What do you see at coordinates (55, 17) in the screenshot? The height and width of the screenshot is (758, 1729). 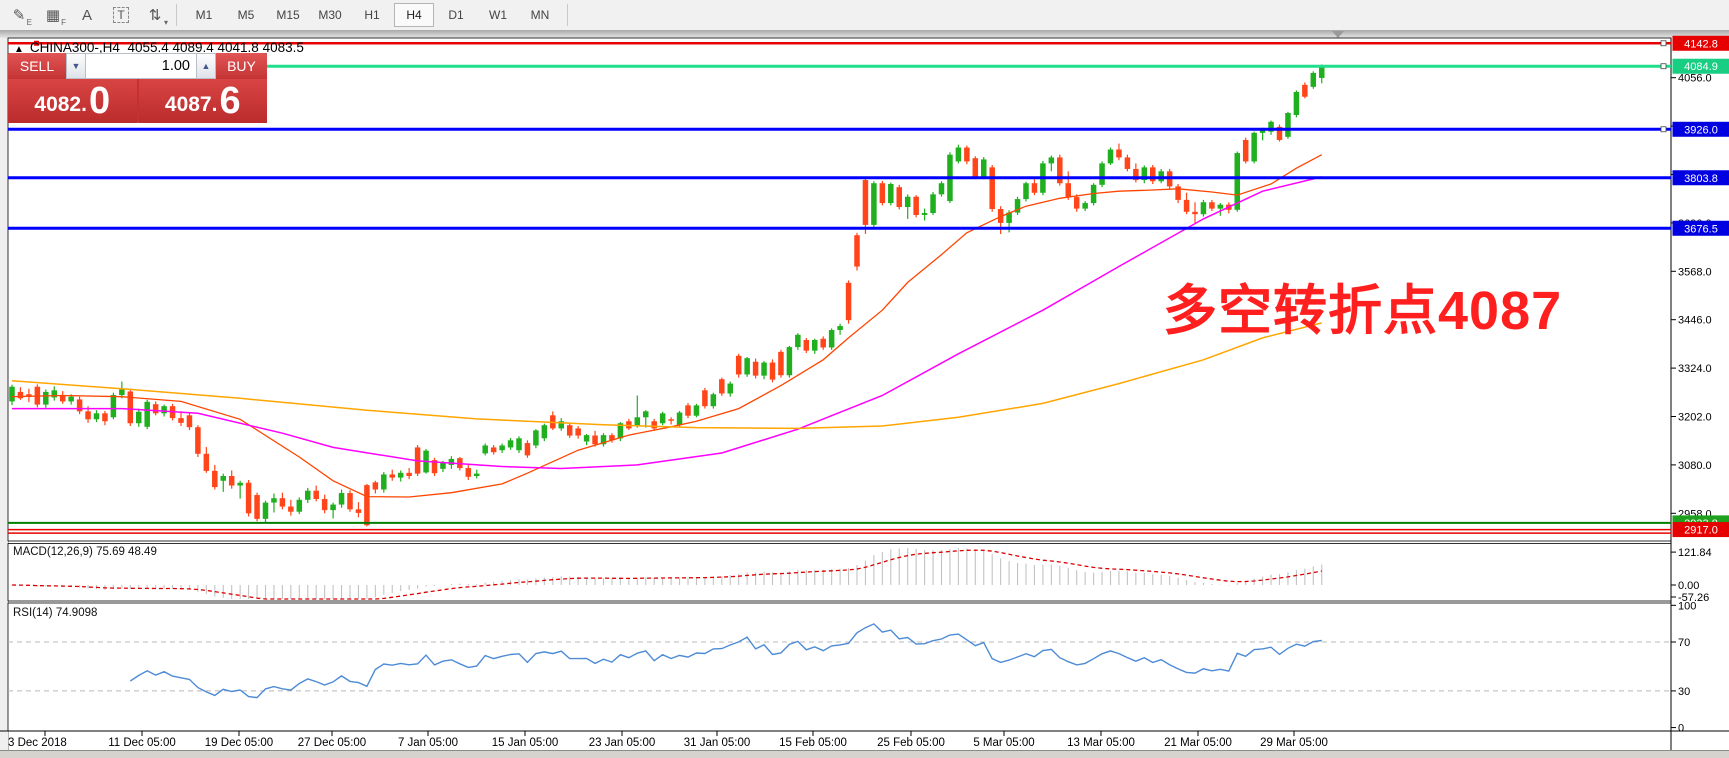 I see `grid-tool-icon: ▦ F` at bounding box center [55, 17].